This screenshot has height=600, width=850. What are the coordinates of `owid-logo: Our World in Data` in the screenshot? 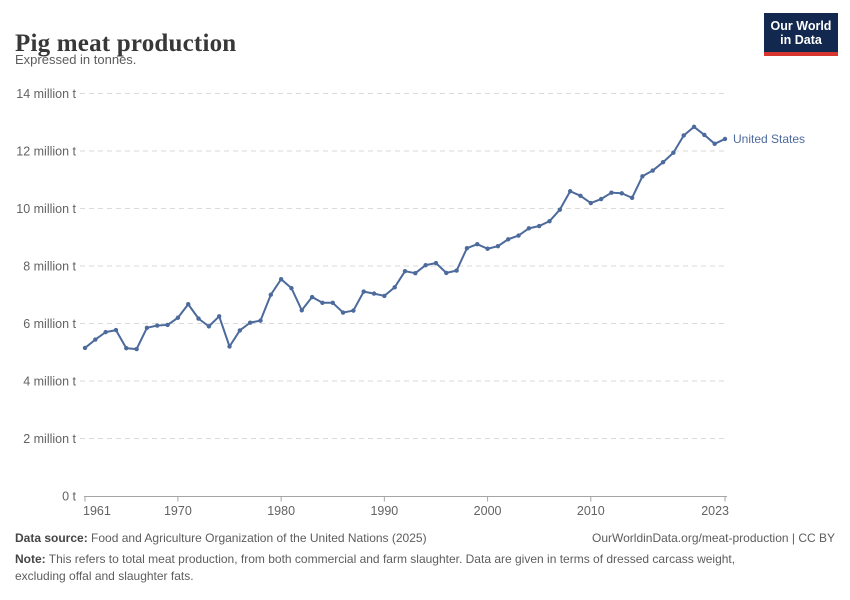 It's located at (801, 34).